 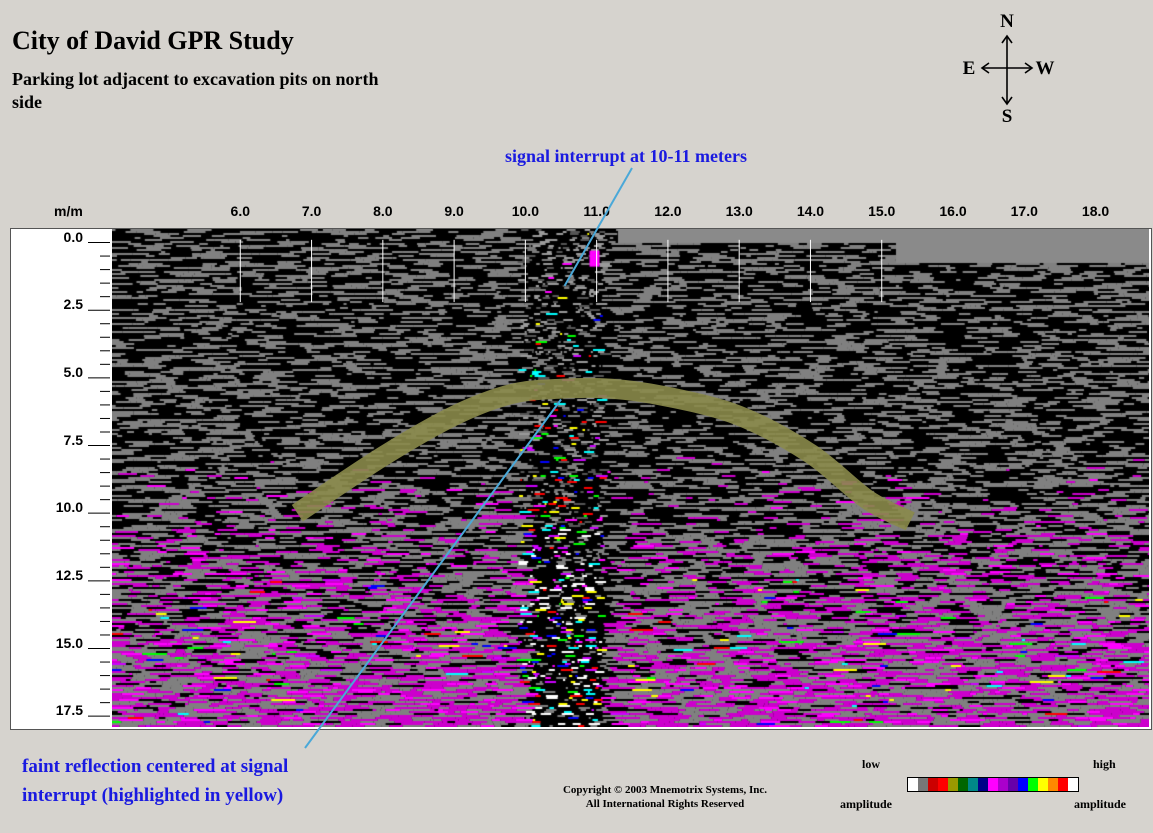 I want to click on x-tick-label: 15.0, so click(x=882, y=211).